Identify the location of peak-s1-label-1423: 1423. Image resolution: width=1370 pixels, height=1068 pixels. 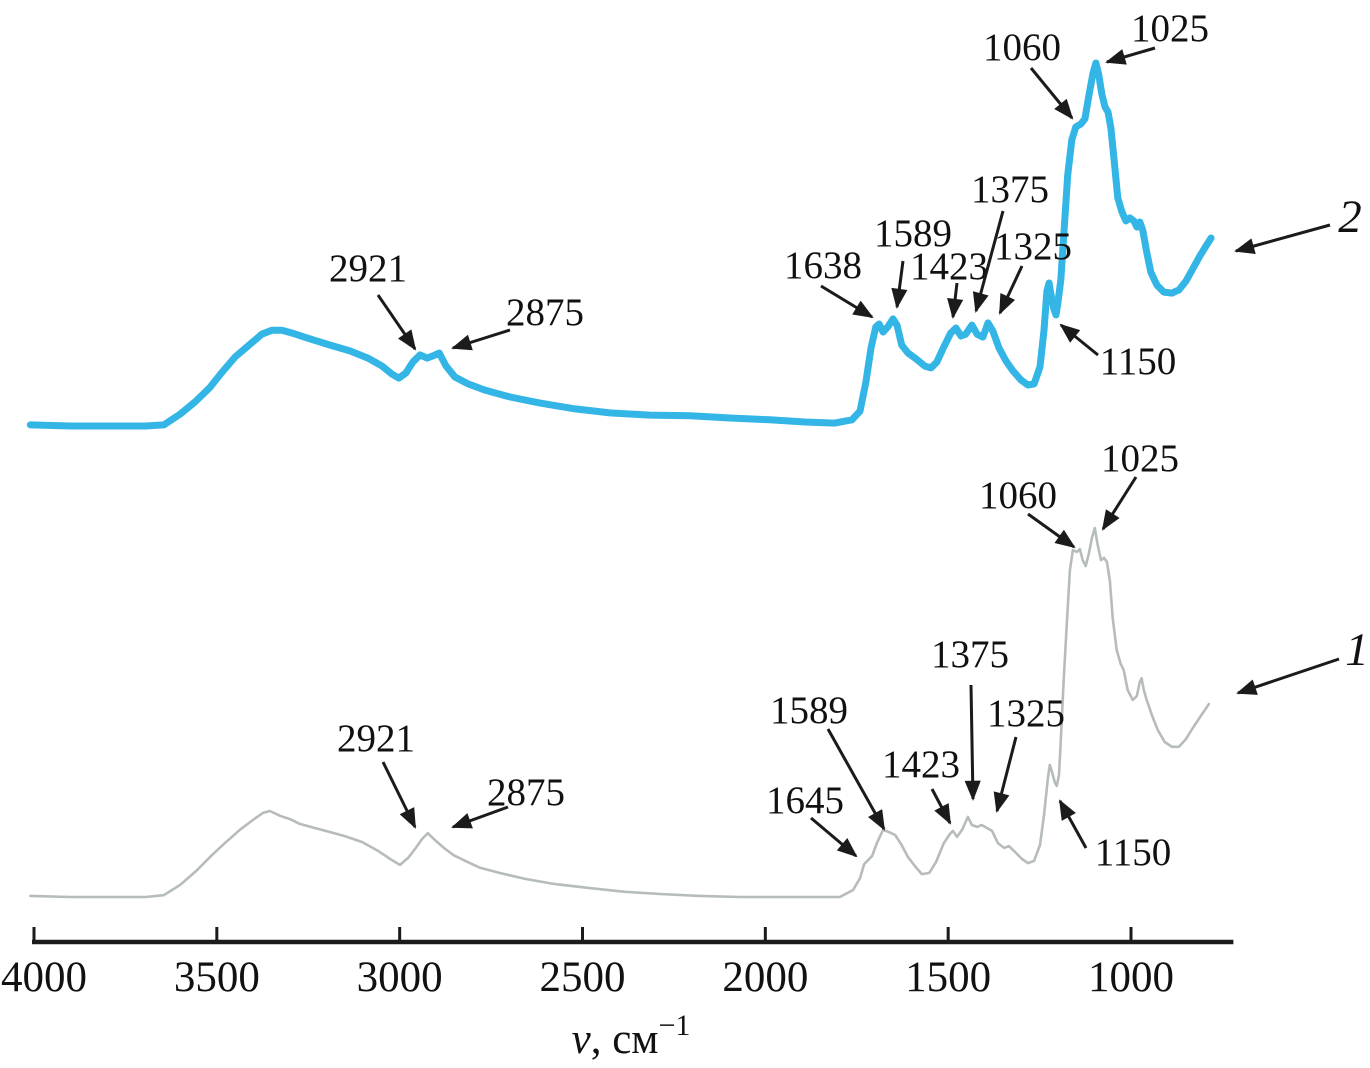
(921, 764).